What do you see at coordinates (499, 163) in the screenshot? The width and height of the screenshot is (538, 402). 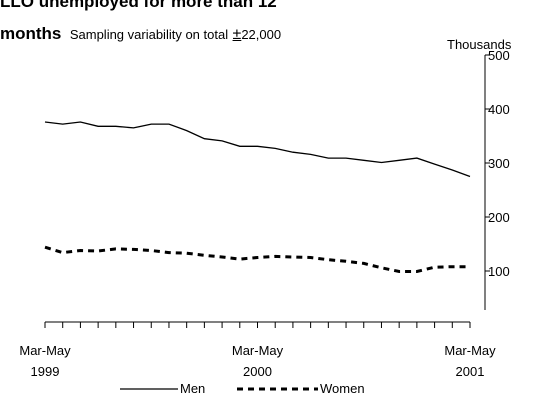 I see `y-tick-label: 300` at bounding box center [499, 163].